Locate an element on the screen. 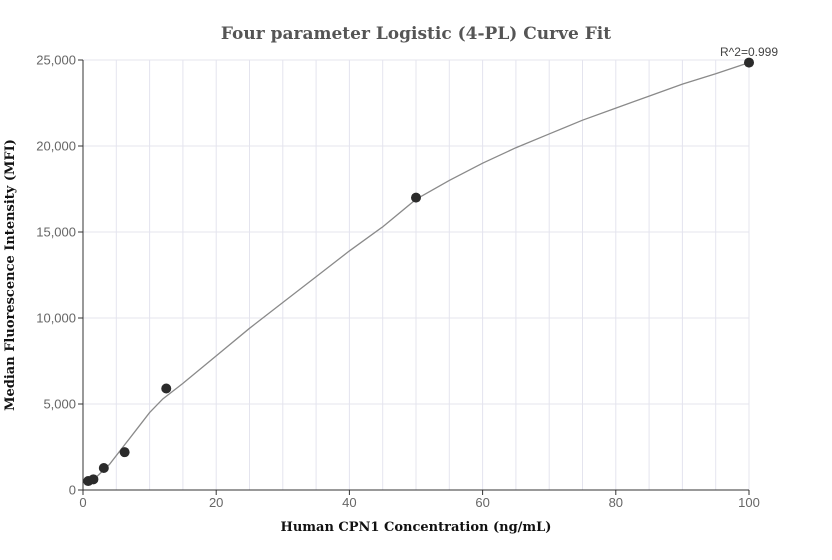 The image size is (832, 560). y-tick-label: 25,000 is located at coordinates (56, 60).